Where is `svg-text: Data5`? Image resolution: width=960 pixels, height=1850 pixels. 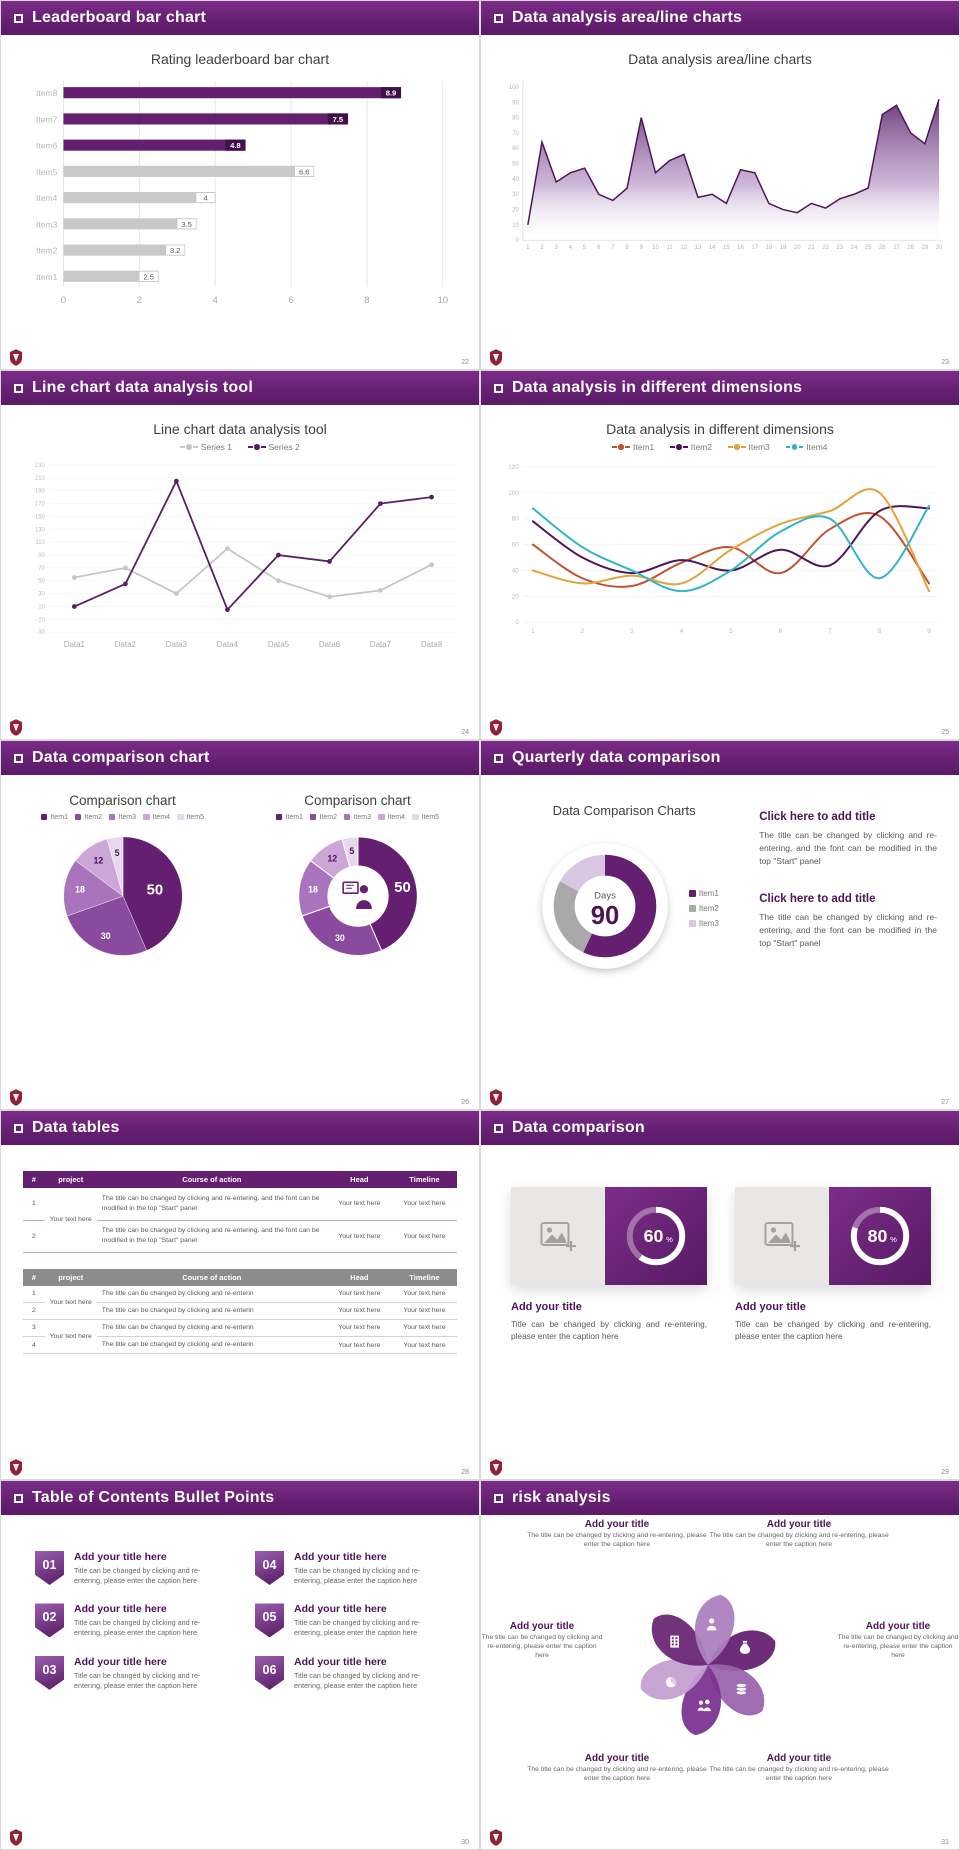 svg-text: Data5 is located at coordinates (279, 644).